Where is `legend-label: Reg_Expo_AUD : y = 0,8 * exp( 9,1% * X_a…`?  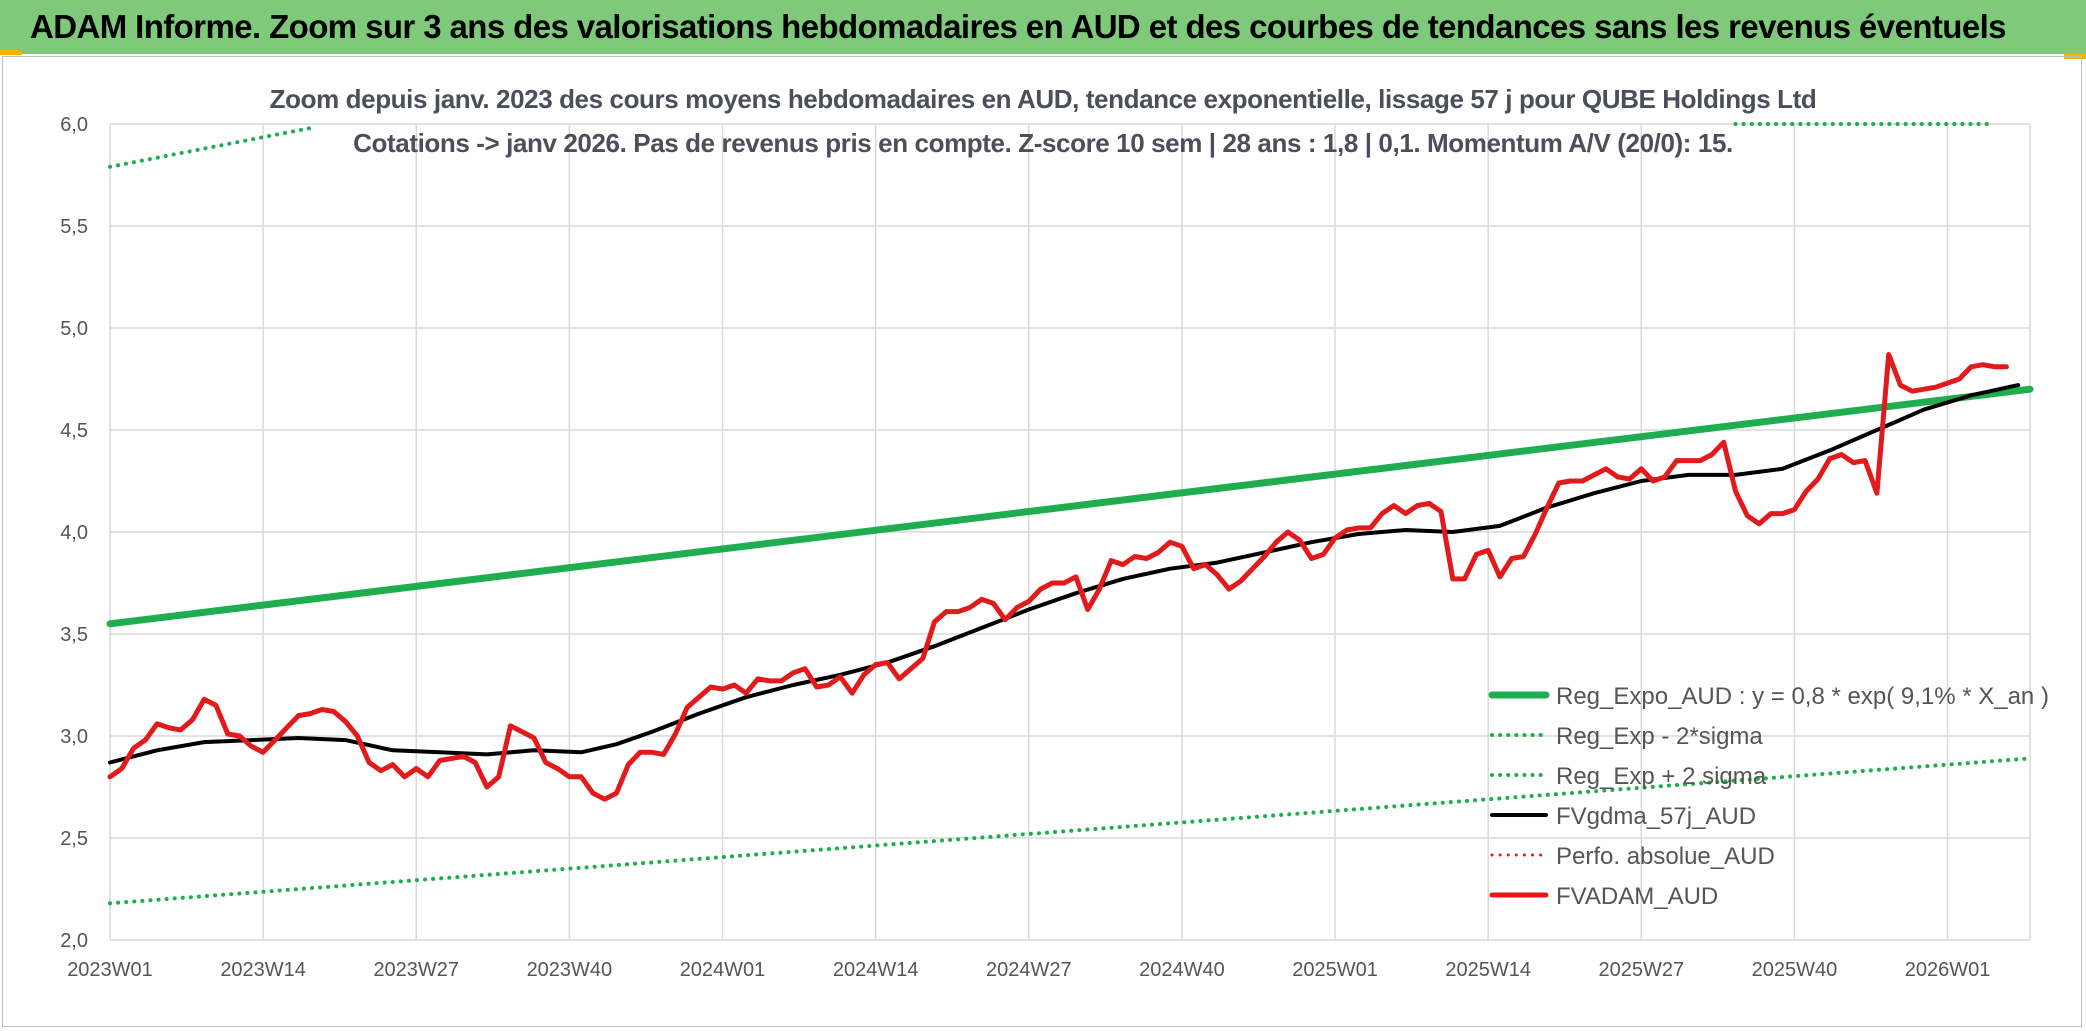 legend-label: Reg_Expo_AUD : y = 0,8 * exp( 9,1% * X_a… is located at coordinates (1802, 696).